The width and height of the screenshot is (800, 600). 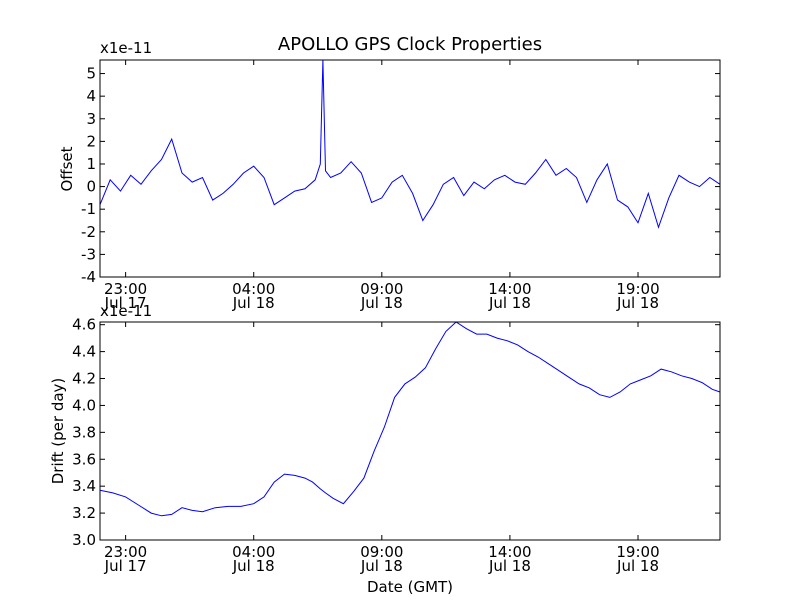 What do you see at coordinates (91, 119) in the screenshot?
I see `y-tick-label: 3` at bounding box center [91, 119].